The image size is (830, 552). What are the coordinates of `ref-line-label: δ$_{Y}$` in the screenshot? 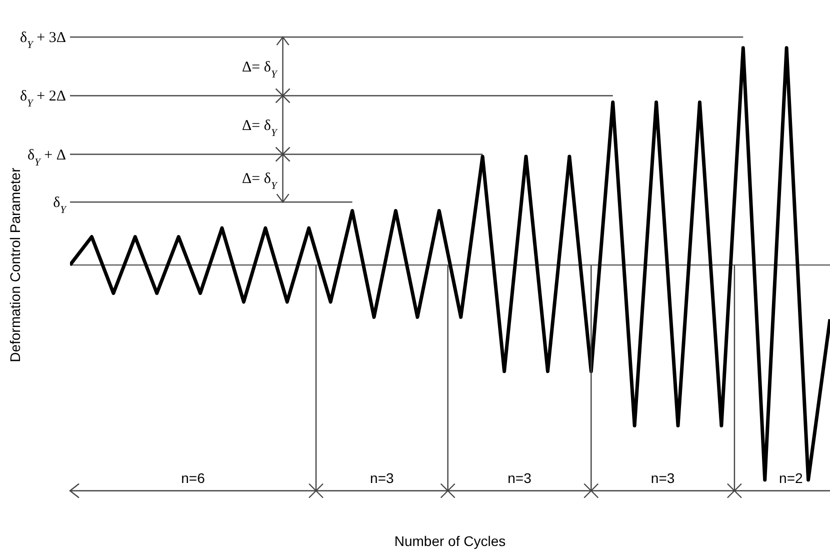 It's located at (60, 205).